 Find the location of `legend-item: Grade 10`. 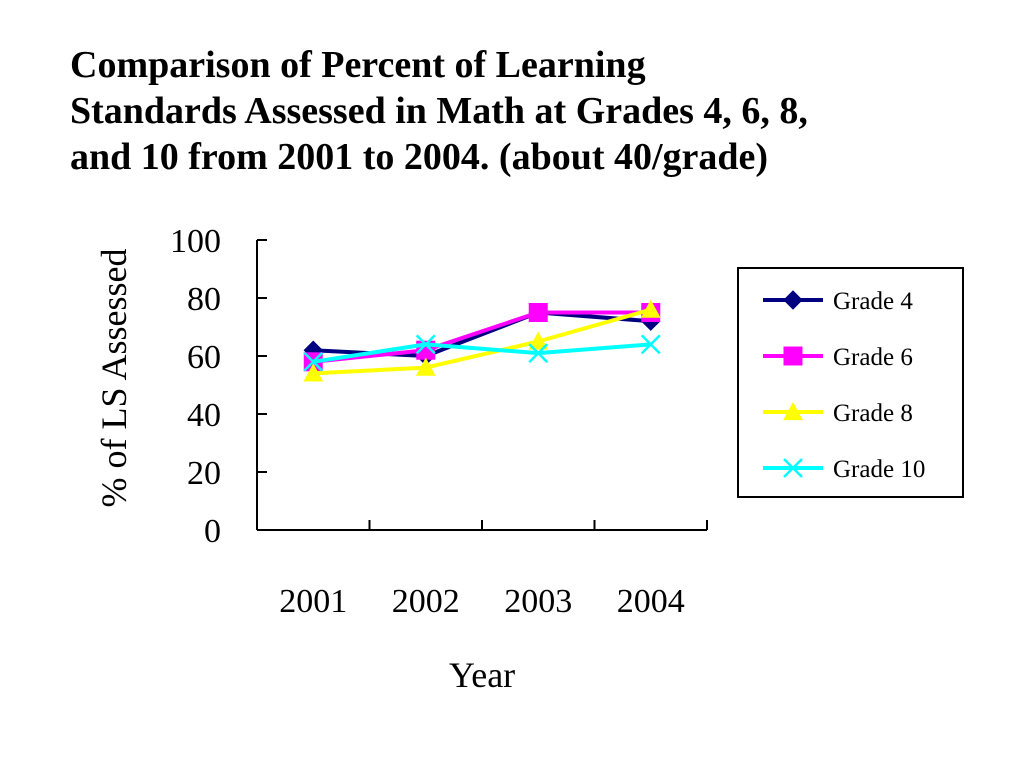

legend-item: Grade 10 is located at coordinates (844, 469).